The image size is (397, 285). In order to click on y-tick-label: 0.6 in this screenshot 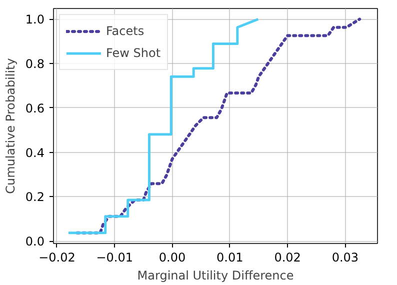, I will do `click(35, 108)`.